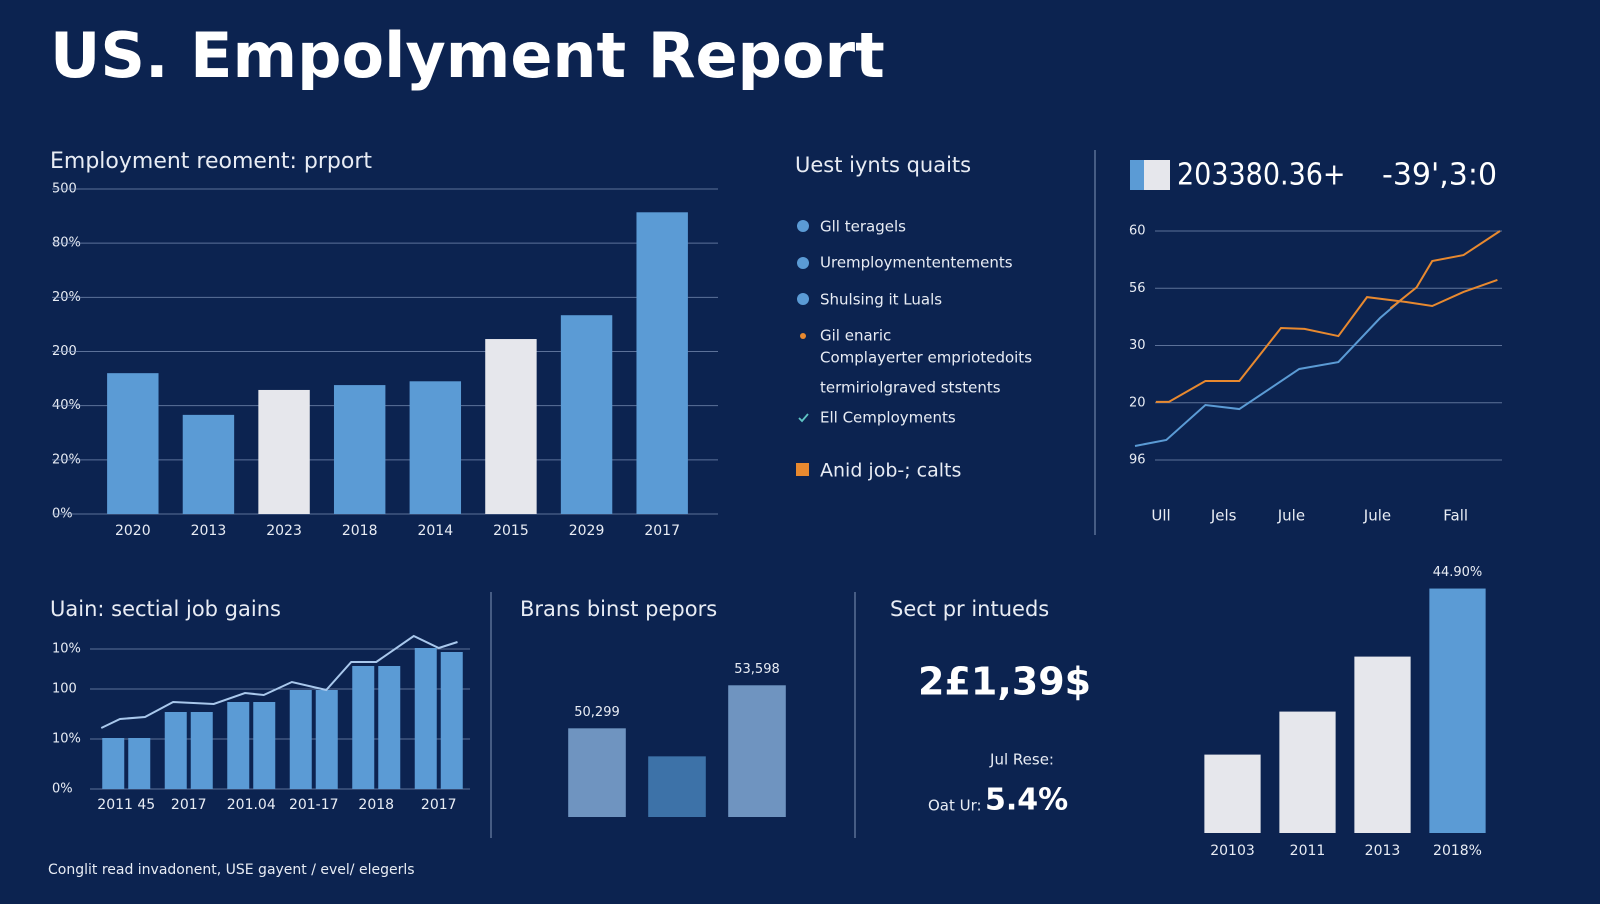 This screenshot has width=1600, height=904. Describe the element at coordinates (435, 531) in the screenshot. I see `x-tick-label: 2014` at that location.